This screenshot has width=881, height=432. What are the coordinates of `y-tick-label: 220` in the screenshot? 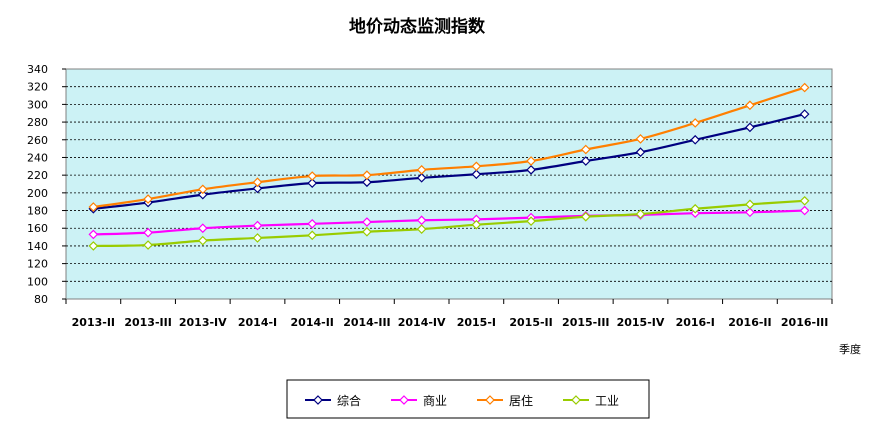 It's located at (37, 175).